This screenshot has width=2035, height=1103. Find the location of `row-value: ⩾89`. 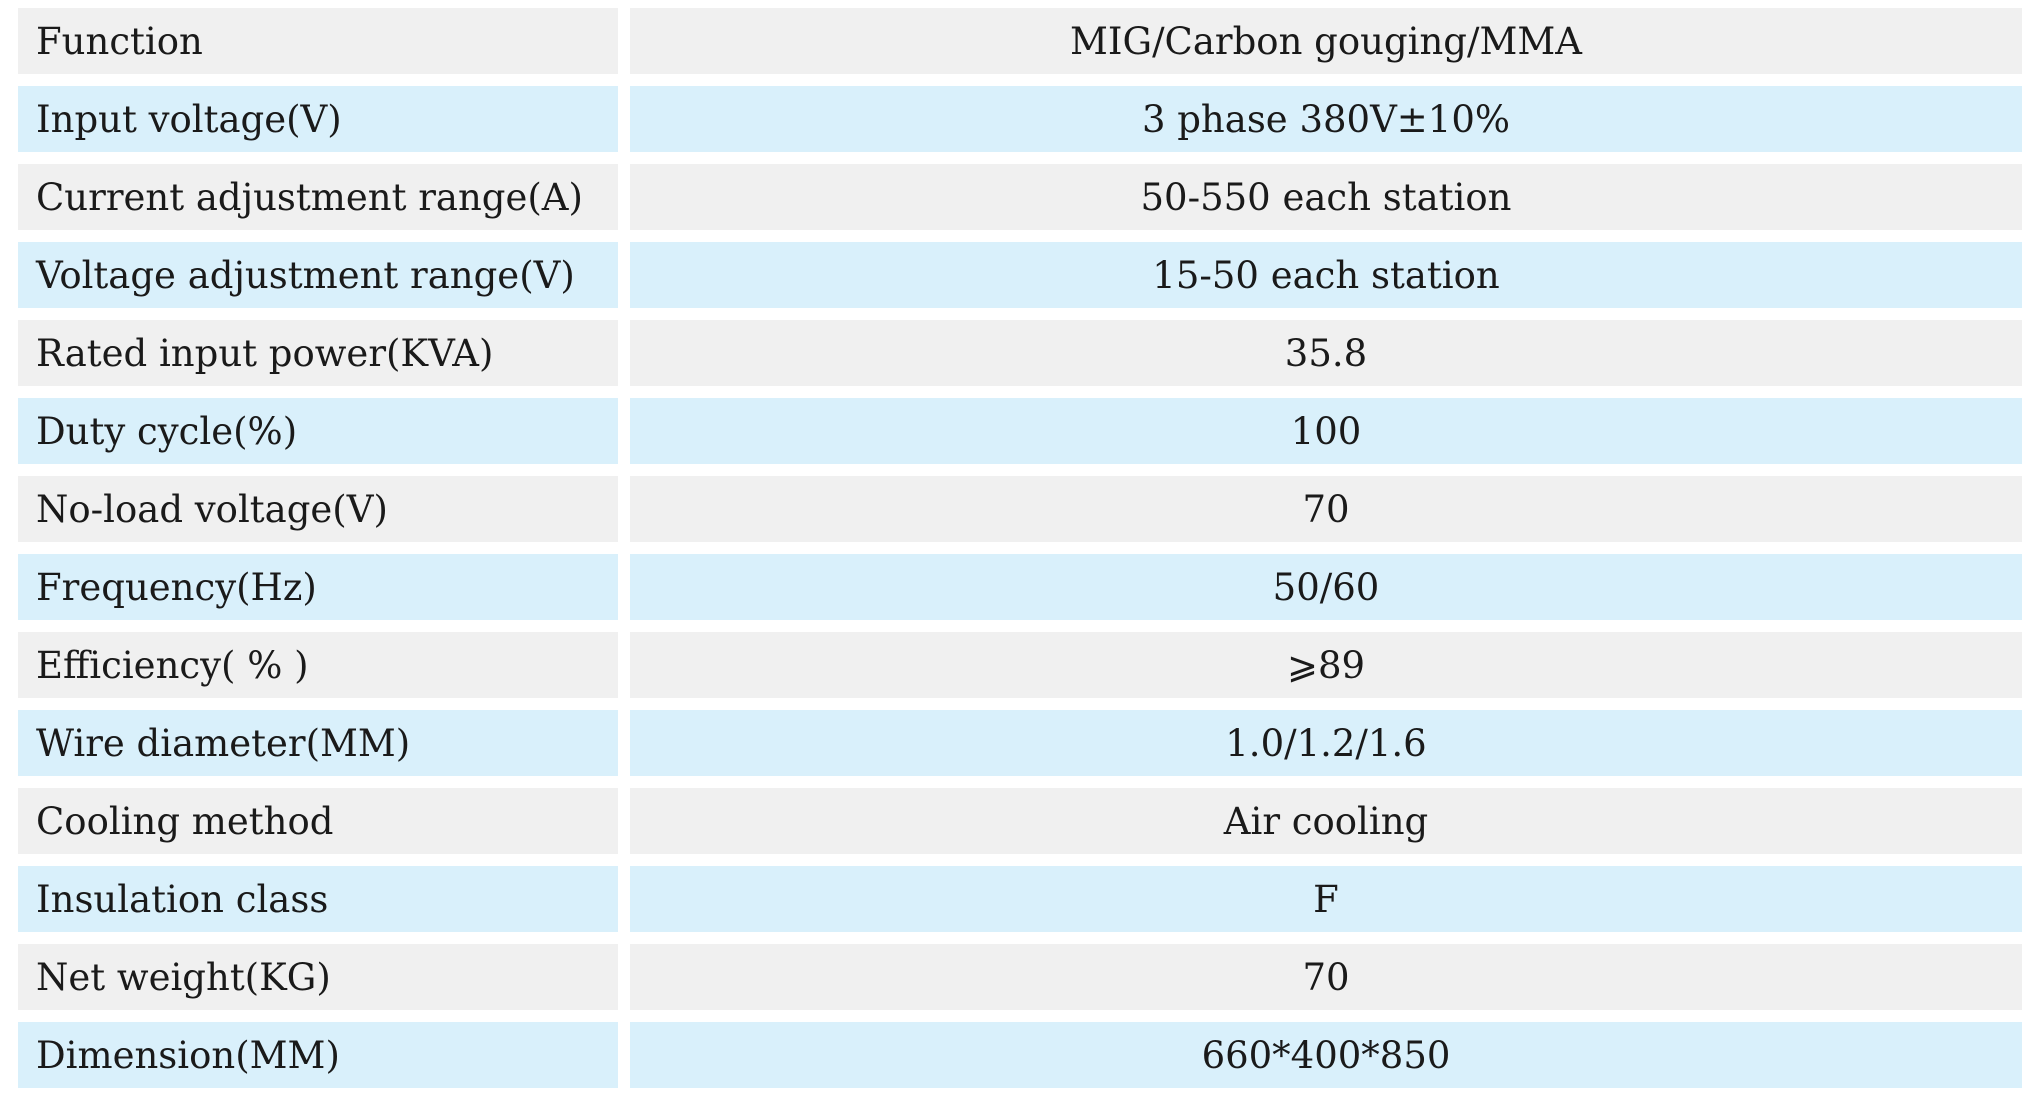

row-value: ⩾89 is located at coordinates (1326, 665).